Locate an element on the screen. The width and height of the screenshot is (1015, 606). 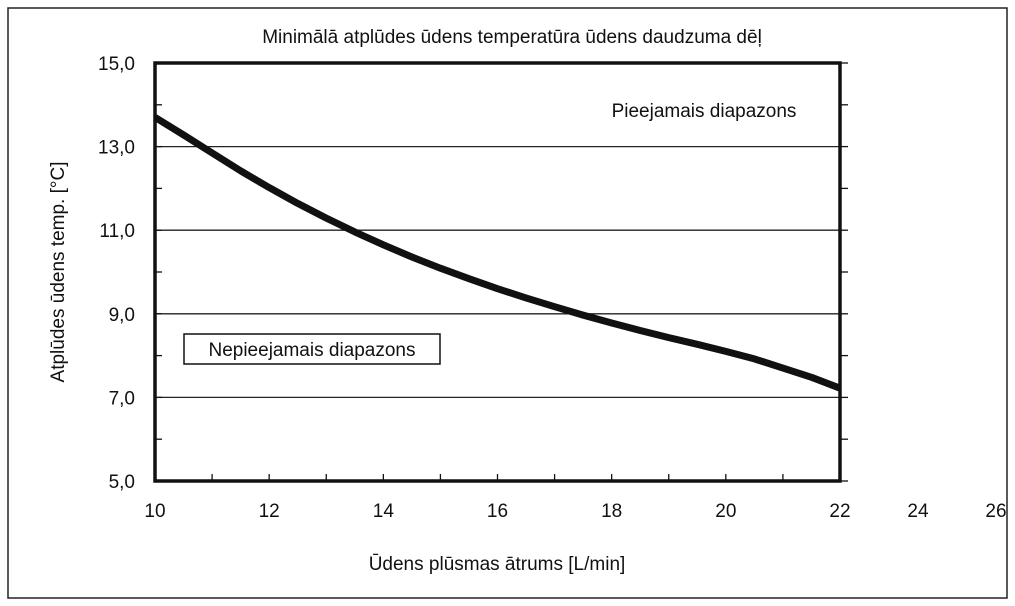
annotation-available-range: Pieejamais diapazons is located at coordinates (704, 111).